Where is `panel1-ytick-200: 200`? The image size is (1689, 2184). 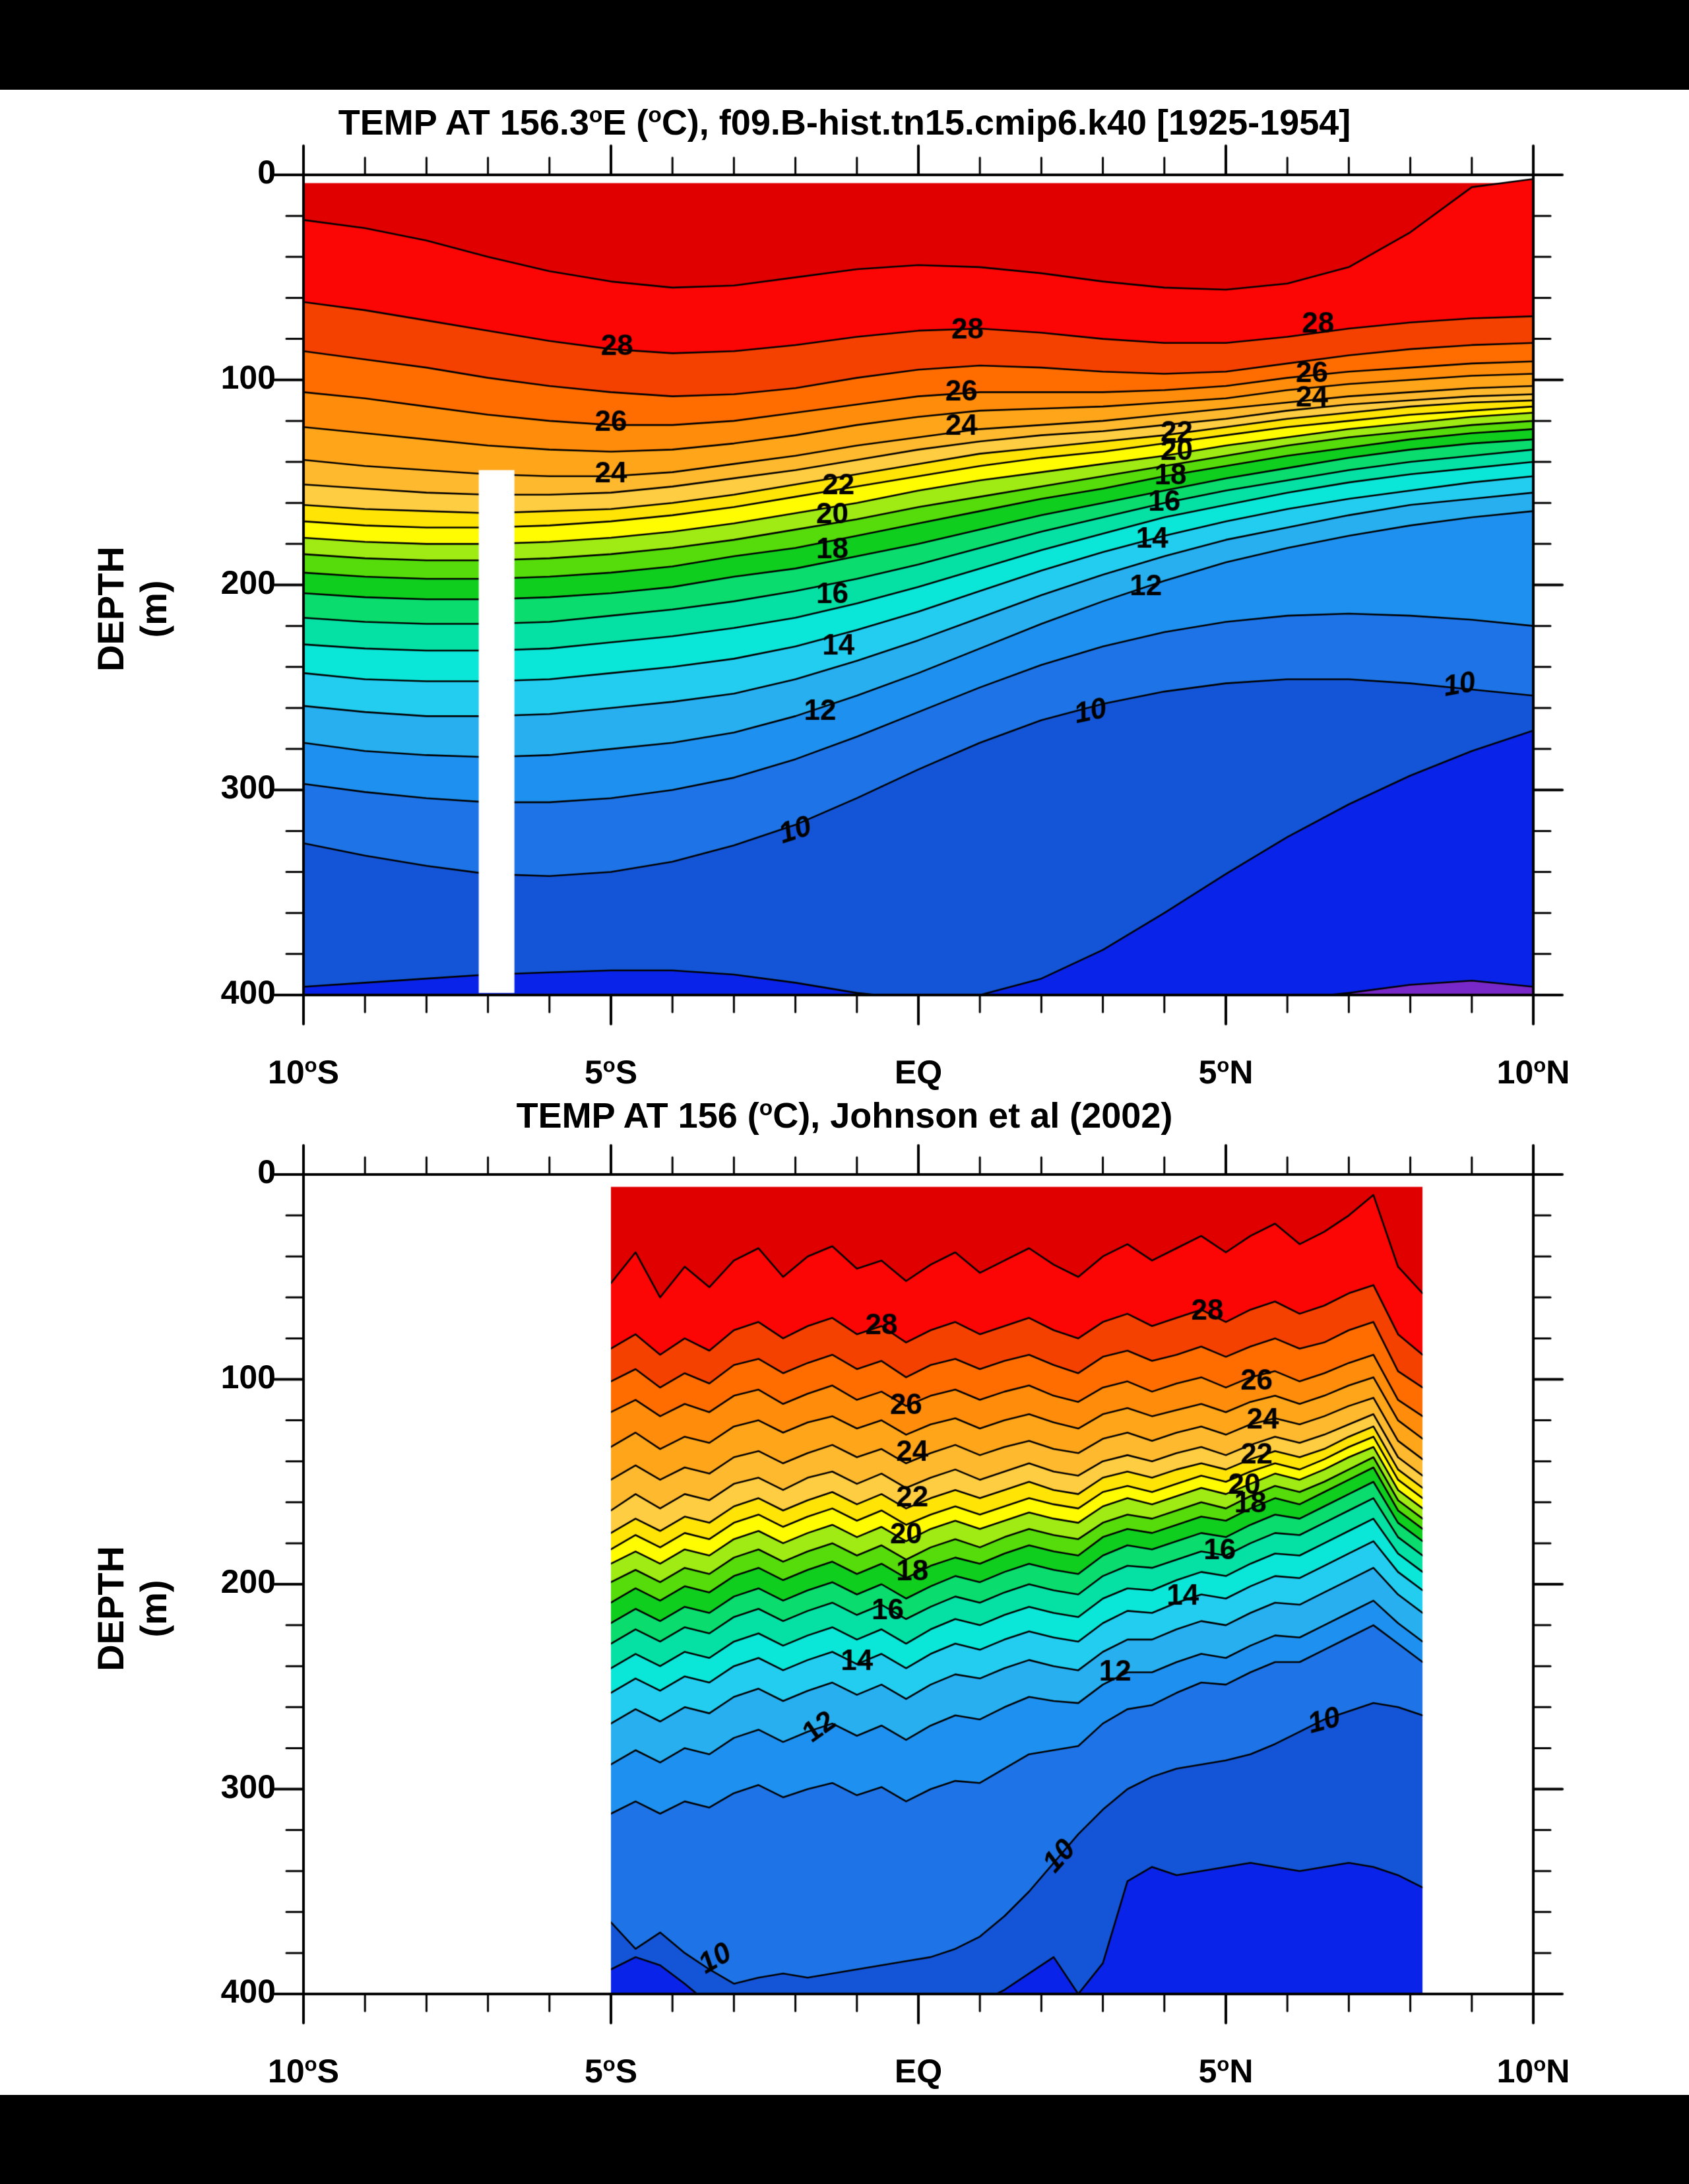 panel1-ytick-200: 200 is located at coordinates (248, 582).